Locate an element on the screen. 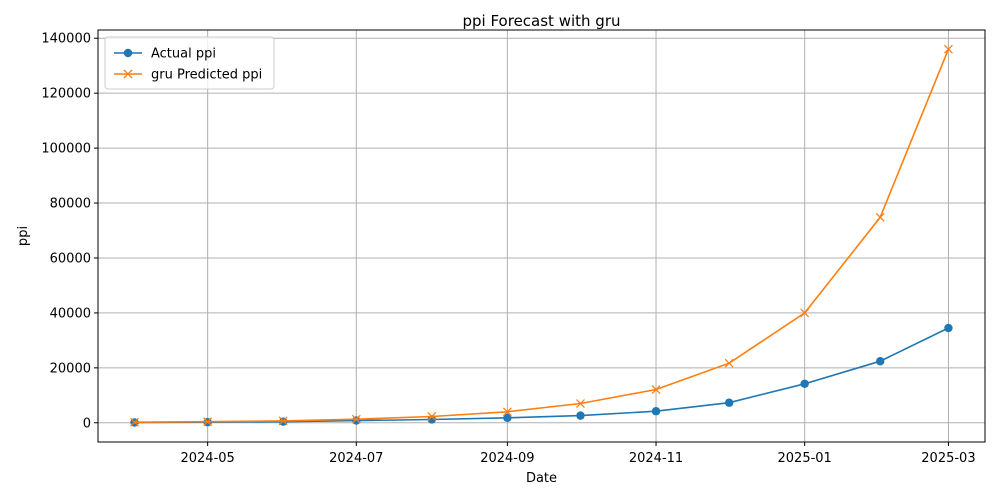 This screenshot has height=500, width=1000. x-axis-title: Date is located at coordinates (541, 478).